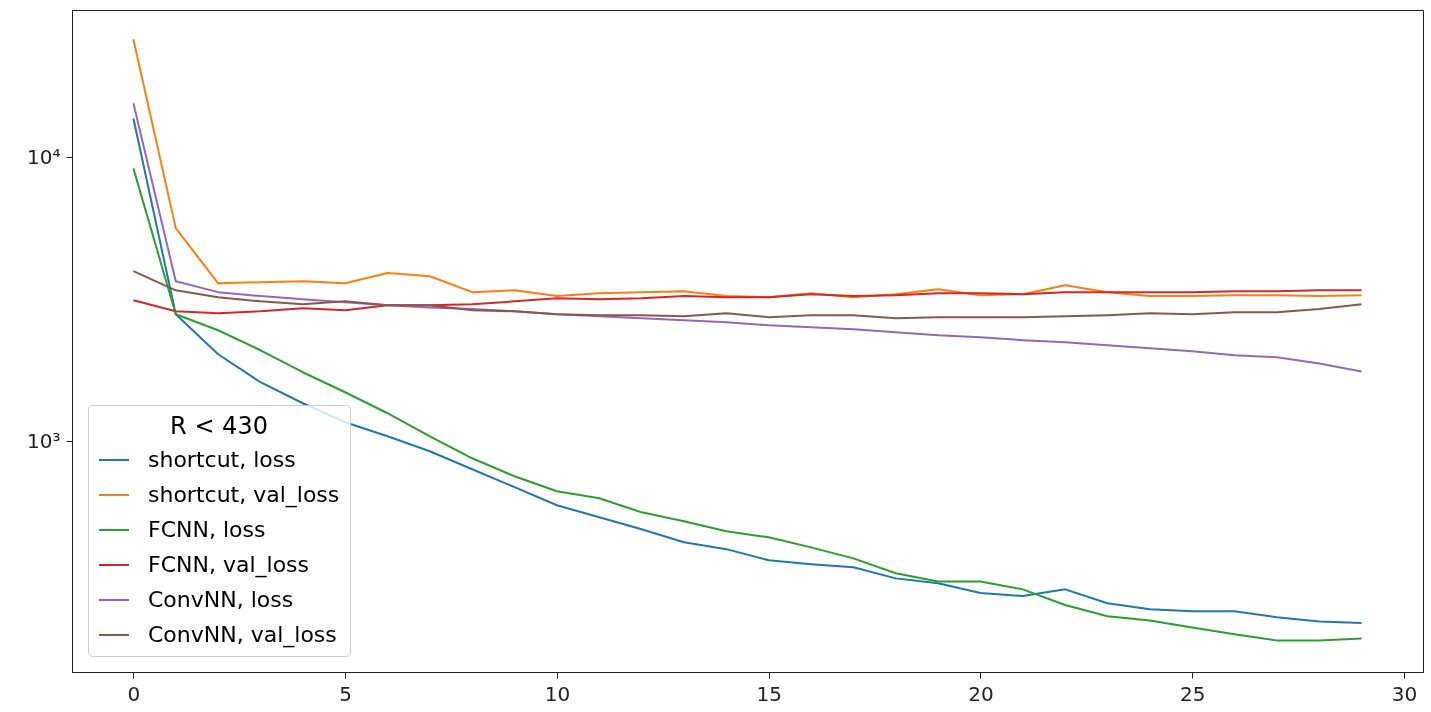 This screenshot has height=712, width=1431. What do you see at coordinates (219, 426) in the screenshot?
I see `legend-title: R < 430` at bounding box center [219, 426].